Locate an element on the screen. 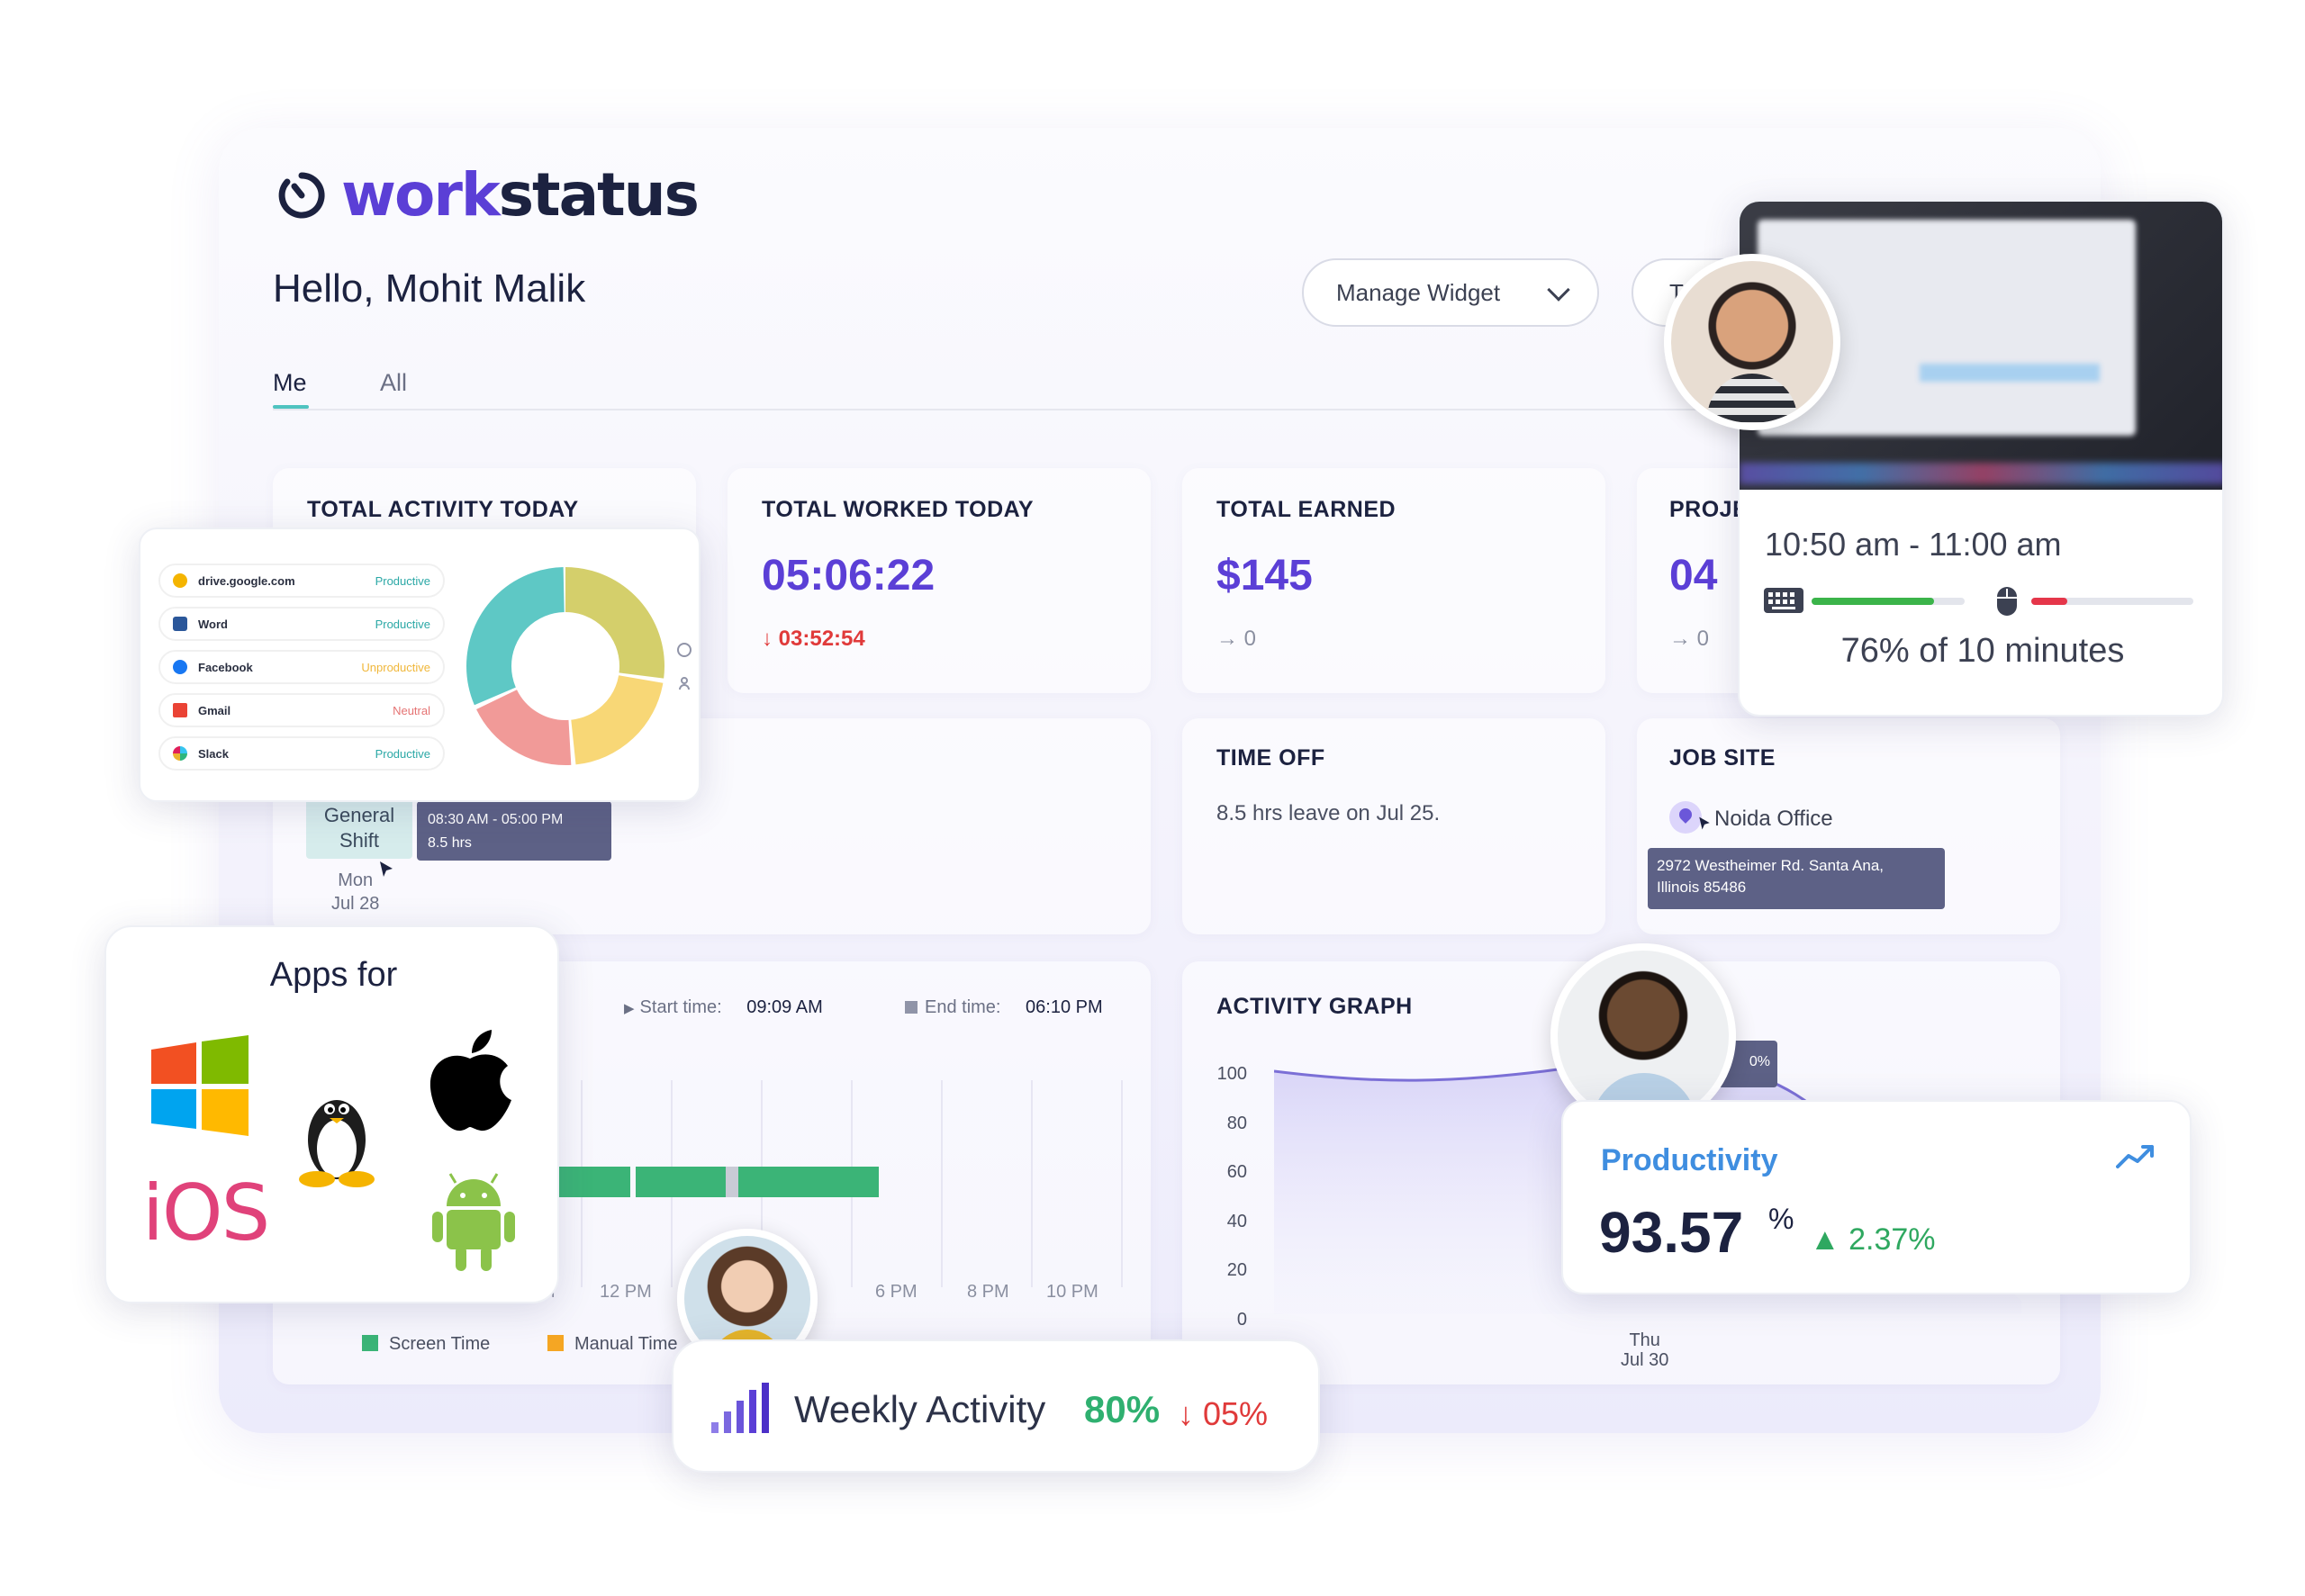 This screenshot has width=2305, height=1596. screenshot-time-range: 10:50 am - 11:00 am is located at coordinates (1913, 544).